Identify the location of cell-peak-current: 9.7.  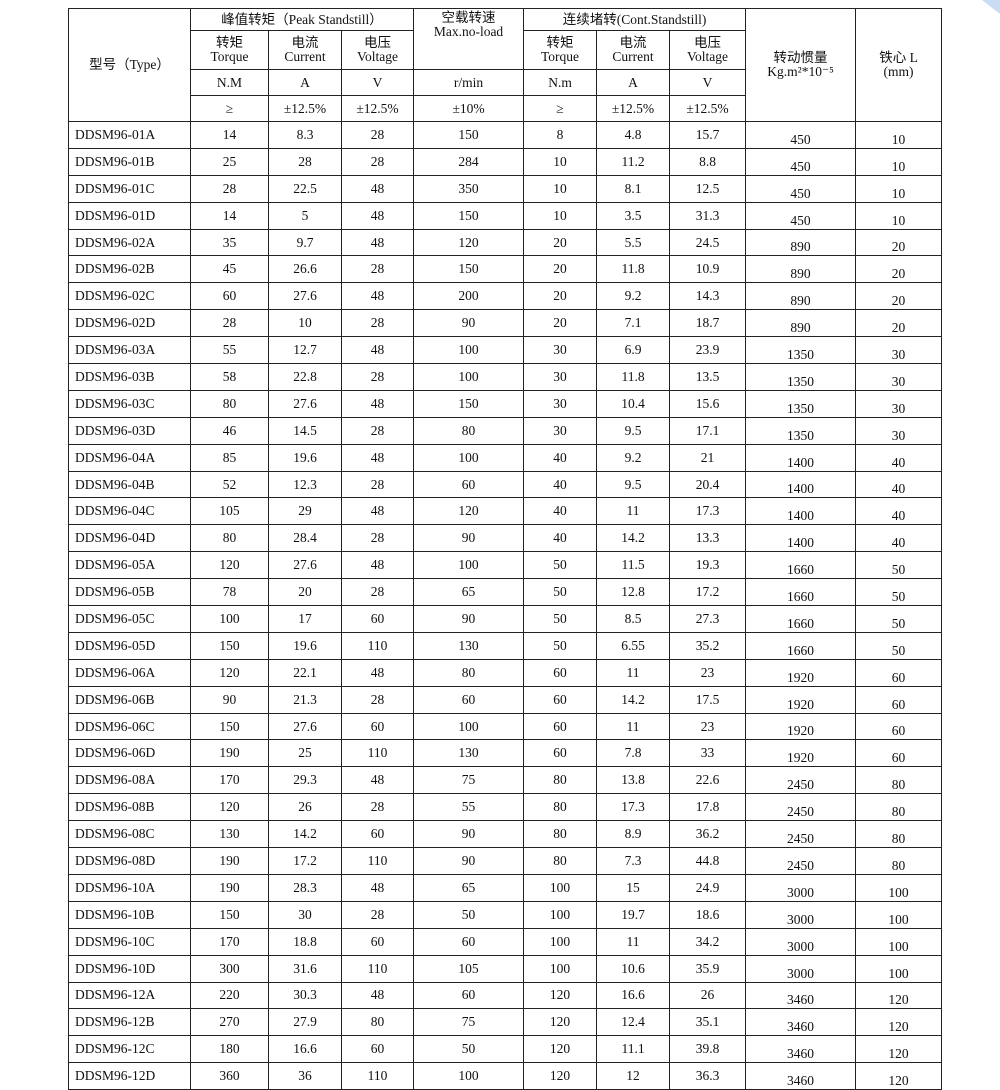
(305, 242).